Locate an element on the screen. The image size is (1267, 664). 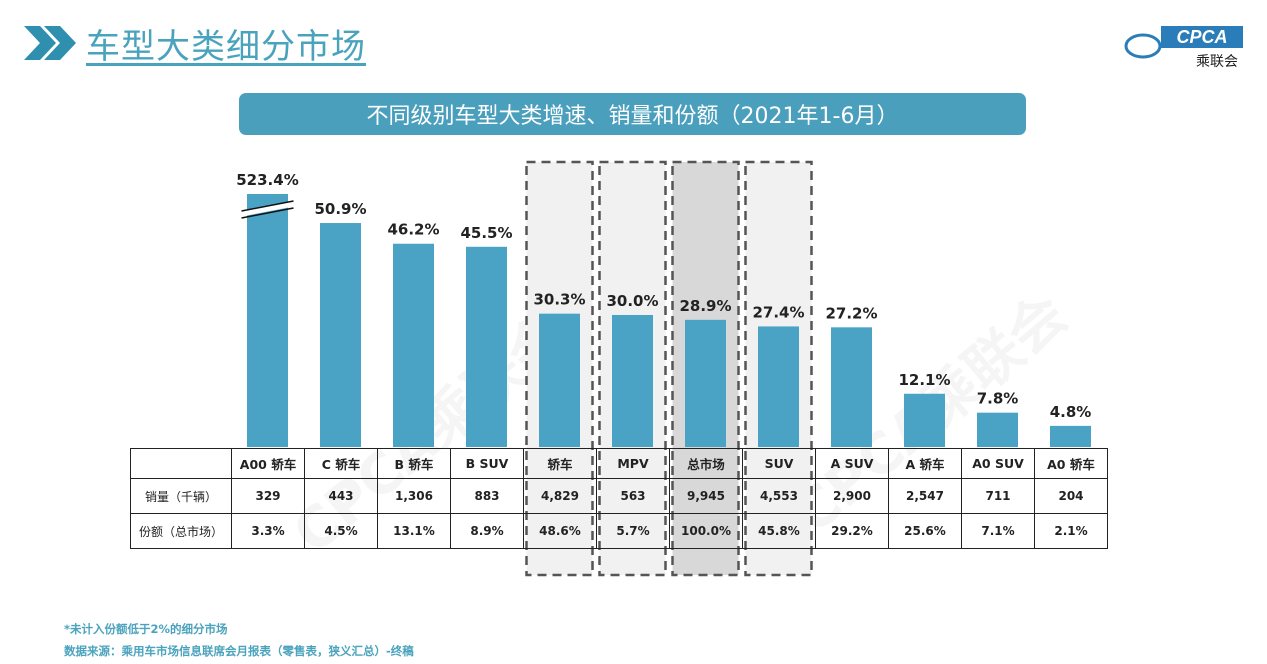
sales-cell: 1,306 is located at coordinates (414, 496).